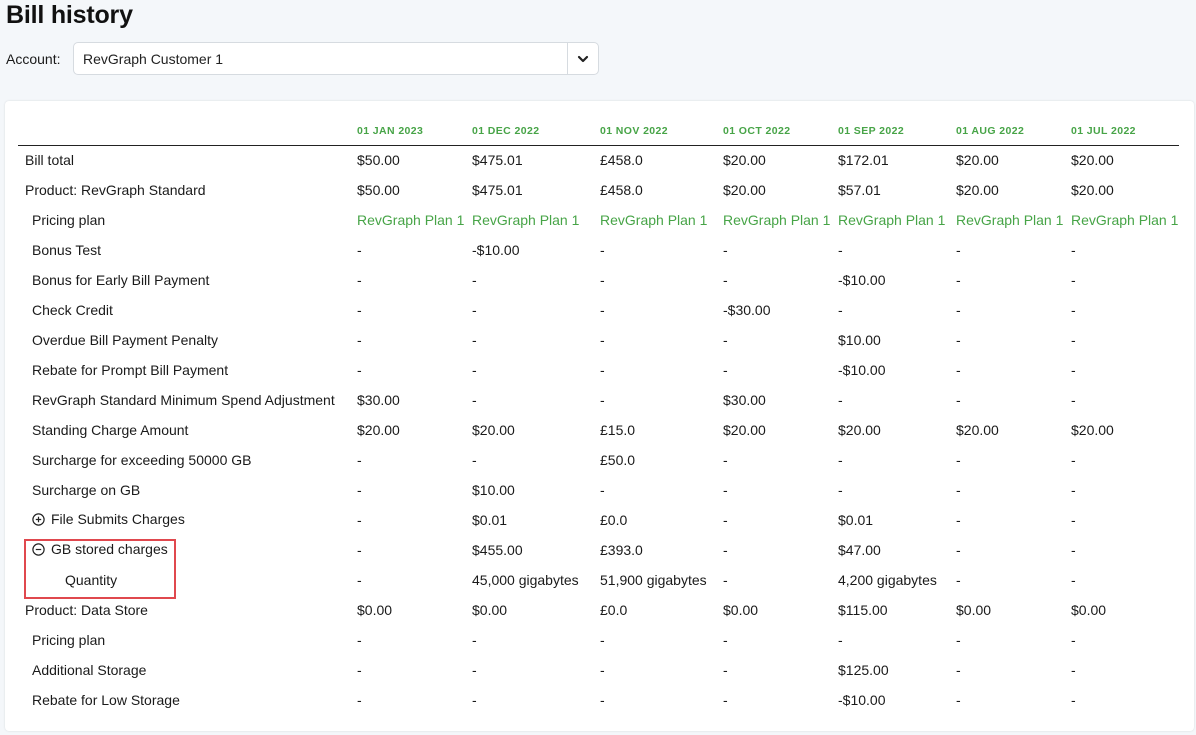 Image resolution: width=1196 pixels, height=735 pixels. Describe the element at coordinates (493, 490) in the screenshot. I see `table-cell: $10.00` at that location.